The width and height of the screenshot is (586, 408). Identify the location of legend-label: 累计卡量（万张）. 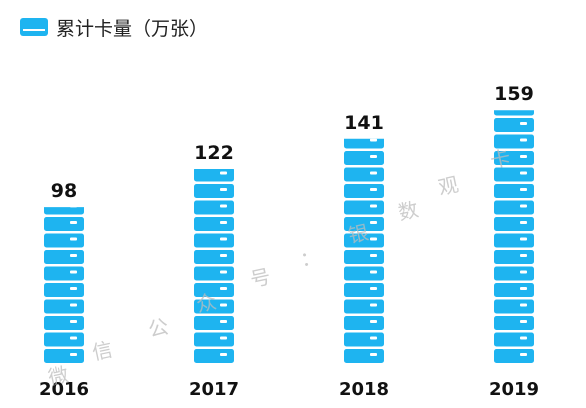
(132, 28).